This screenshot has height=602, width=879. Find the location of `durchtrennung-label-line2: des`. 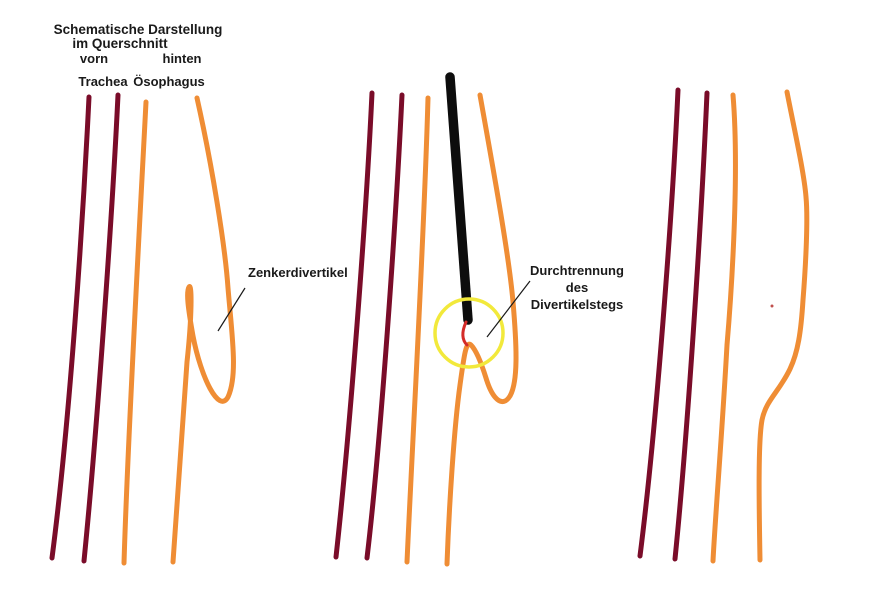

durchtrennung-label-line2: des is located at coordinates (577, 287).